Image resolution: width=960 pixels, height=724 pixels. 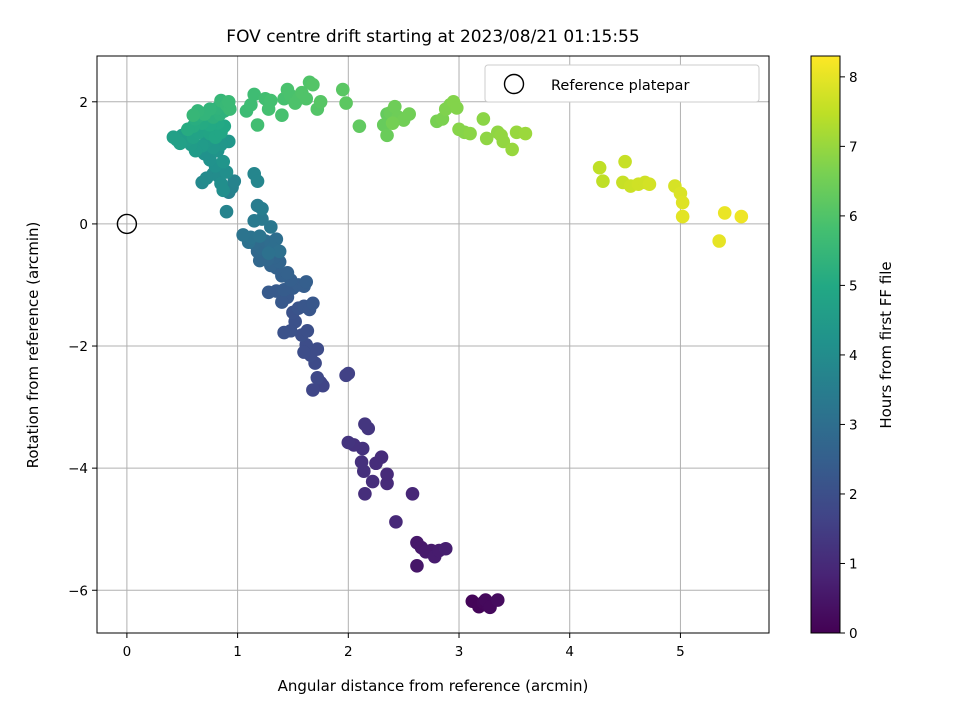 I want to click on x-axis-label: Angular distance from reference (arcmin), so click(x=433, y=686).